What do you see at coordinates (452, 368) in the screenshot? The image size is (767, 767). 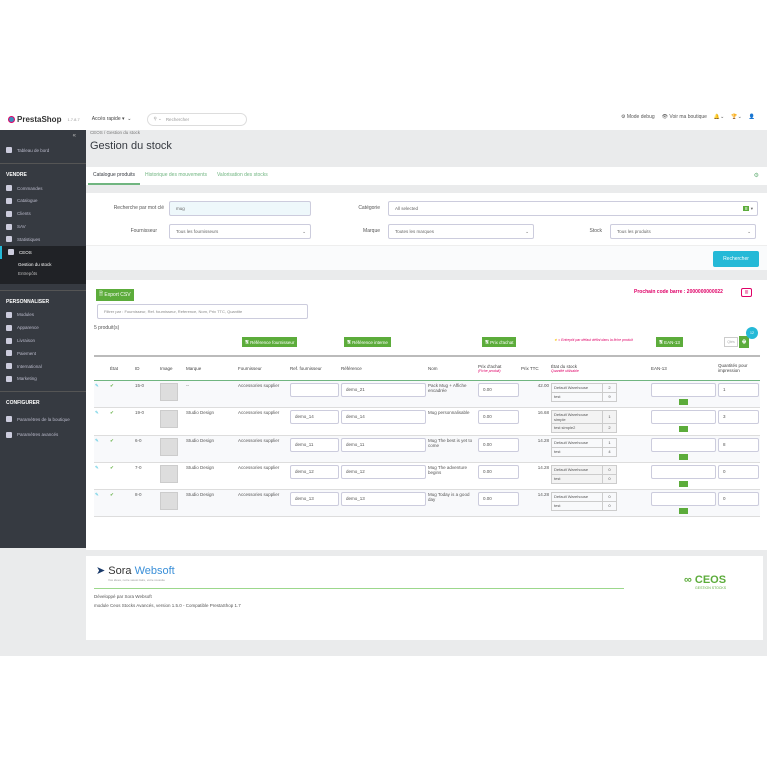 I see `col-name: Nom` at bounding box center [452, 368].